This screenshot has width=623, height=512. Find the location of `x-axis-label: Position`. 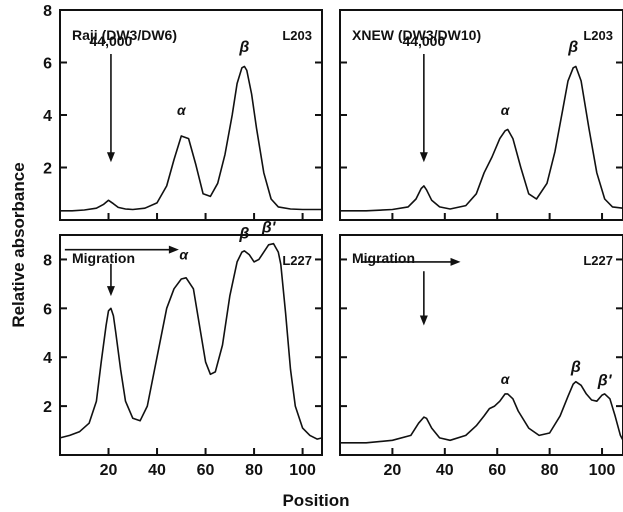

x-axis-label: Position is located at coordinates (315, 500).